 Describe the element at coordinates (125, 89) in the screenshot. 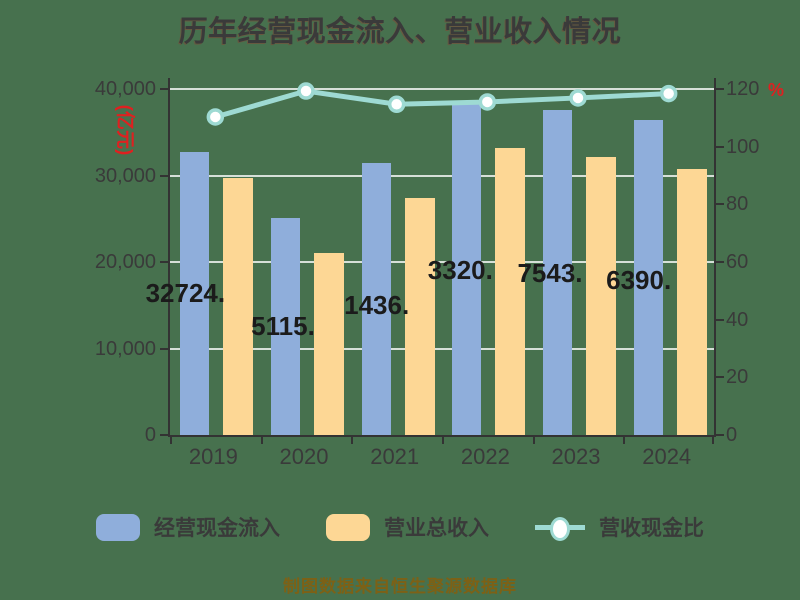

I see `left-axis-tick-label: 40,000` at that location.